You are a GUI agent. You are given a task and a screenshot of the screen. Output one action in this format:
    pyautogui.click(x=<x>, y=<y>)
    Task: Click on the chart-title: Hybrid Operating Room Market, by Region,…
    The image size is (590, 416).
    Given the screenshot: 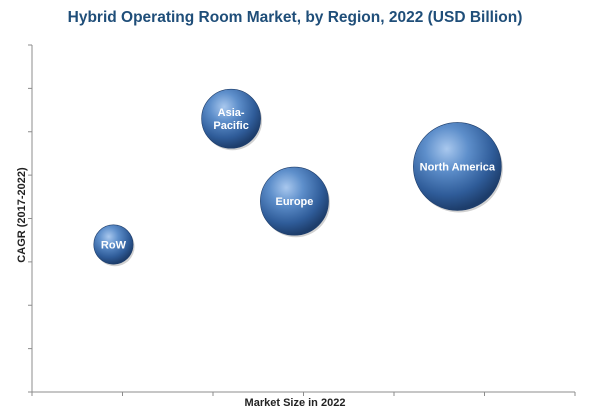 What is the action you would take?
    pyautogui.click(x=295, y=17)
    